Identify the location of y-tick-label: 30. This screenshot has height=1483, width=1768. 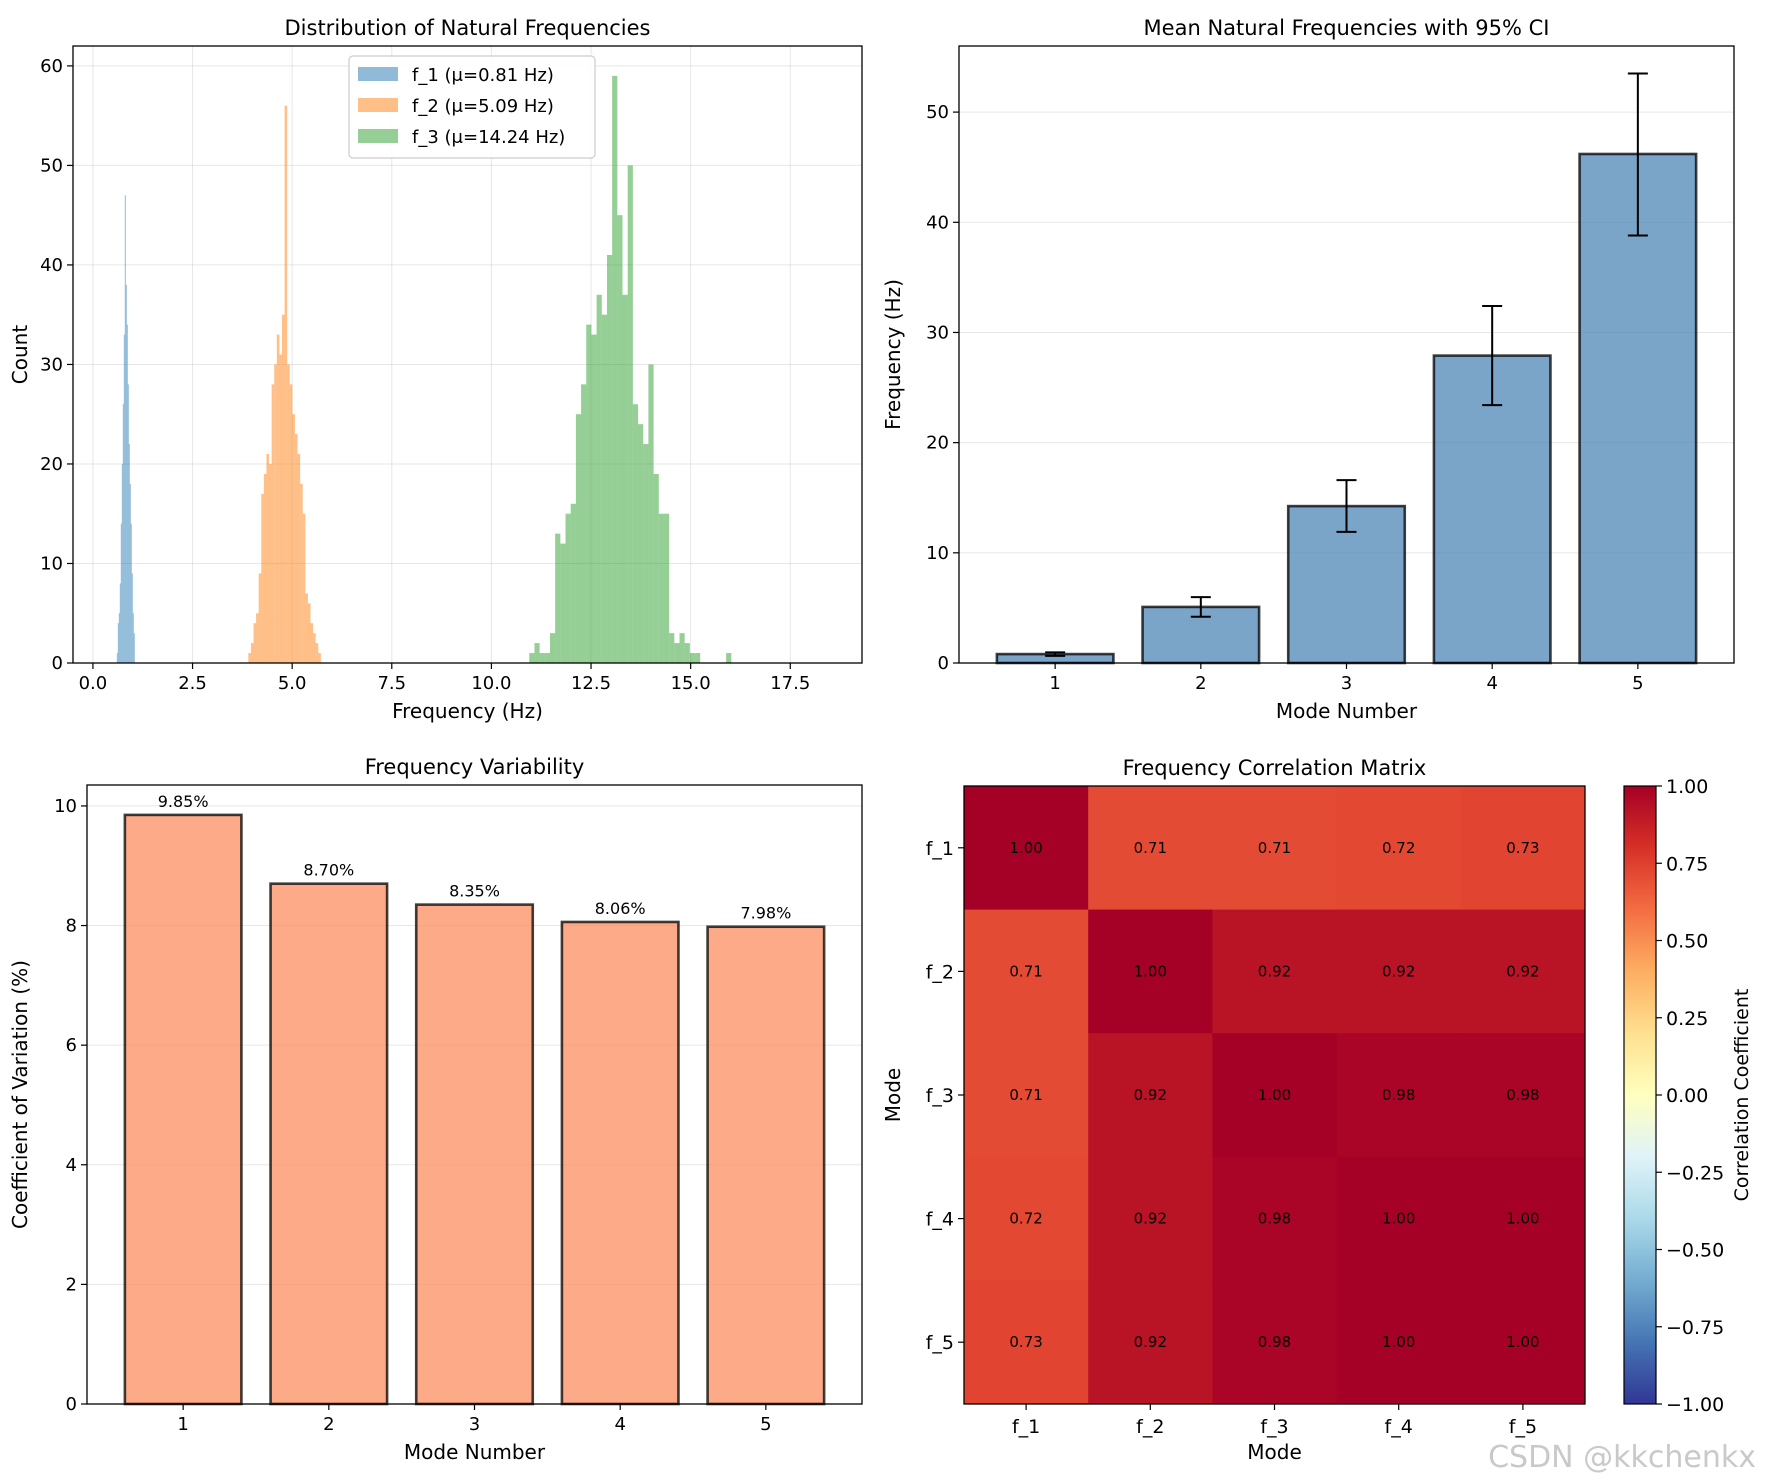
(51, 364).